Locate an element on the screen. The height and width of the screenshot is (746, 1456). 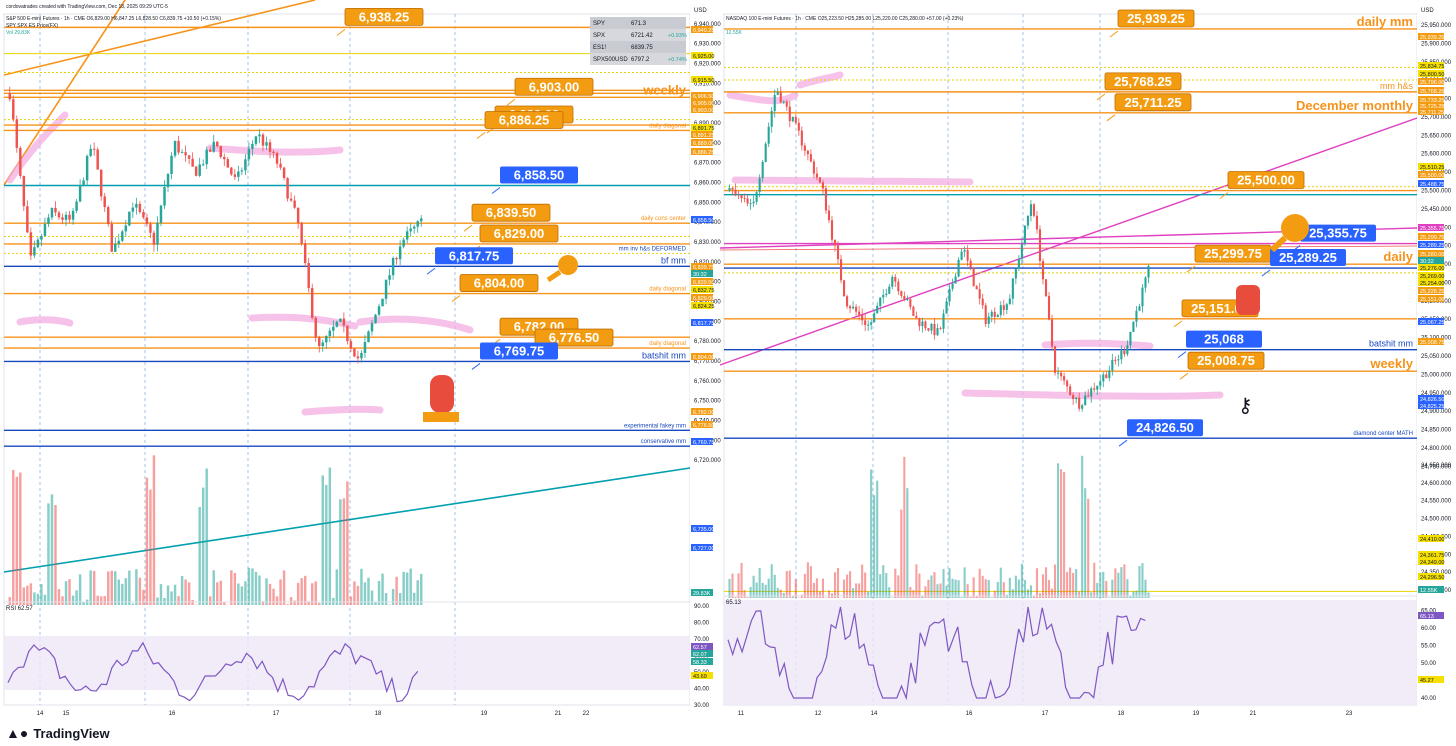
axis-price-badge-text: 25,733.25 is located at coordinates (1432, 101).